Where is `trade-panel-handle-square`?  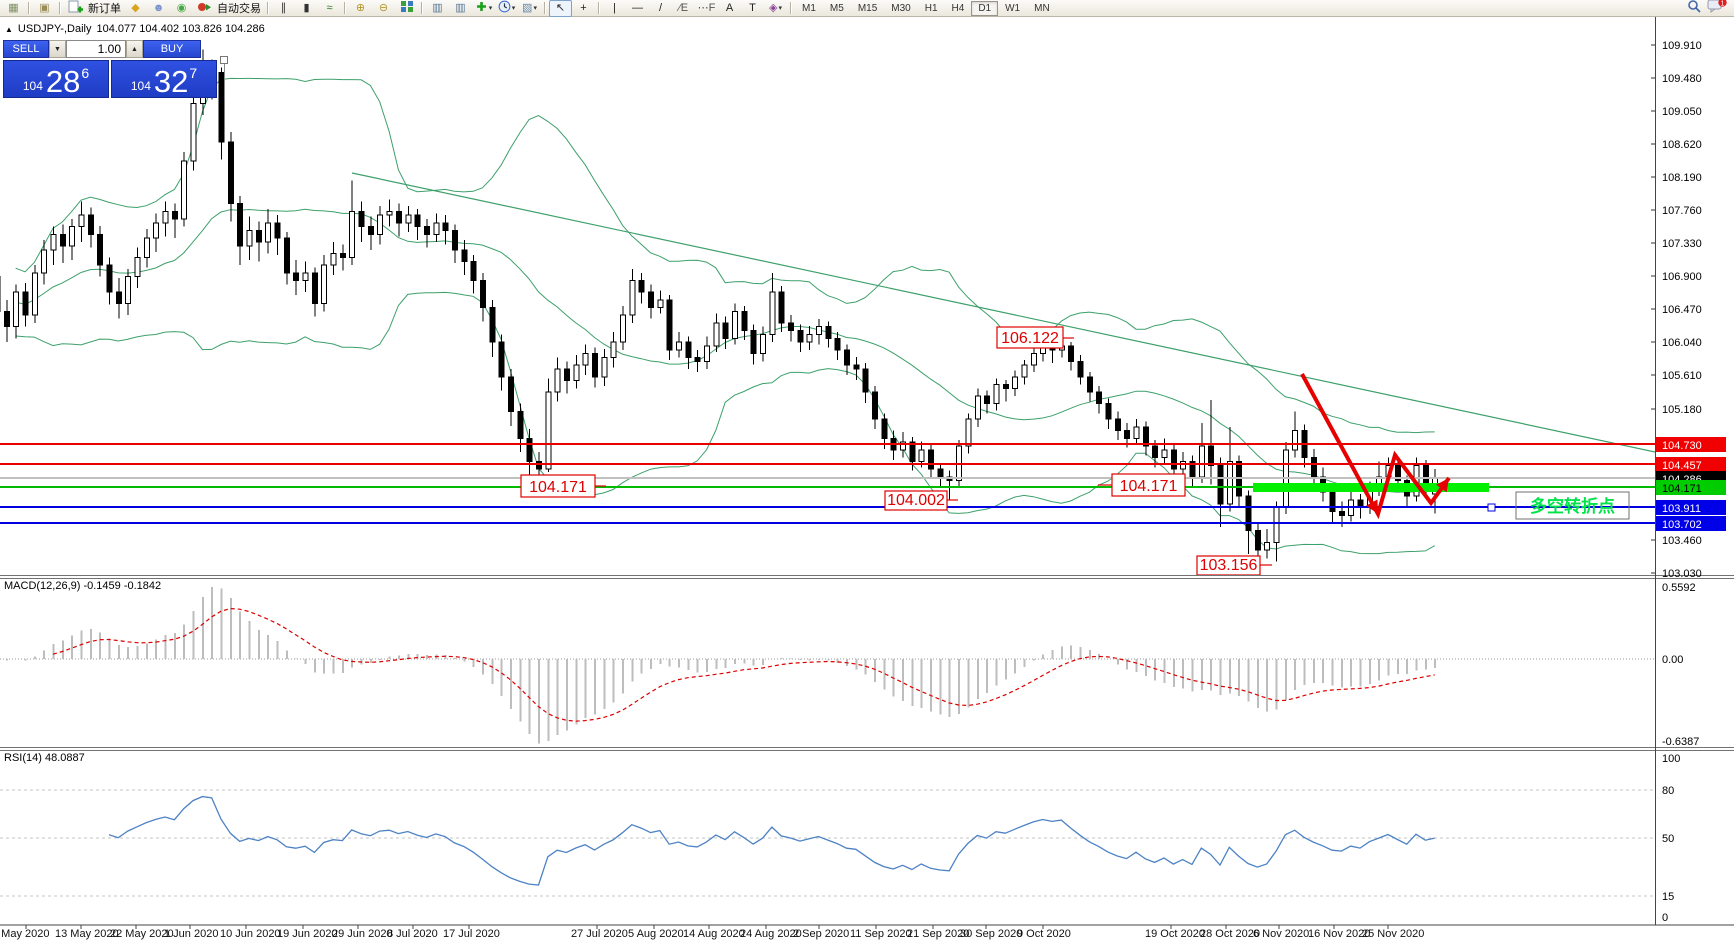
trade-panel-handle-square is located at coordinates (224, 60).